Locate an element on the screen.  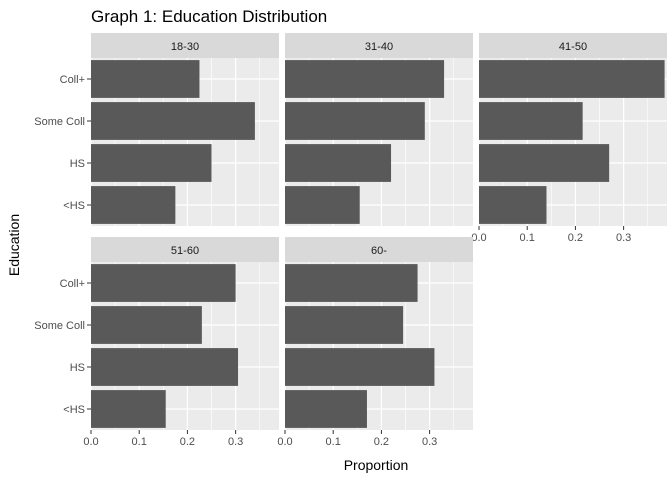
facet-strip-label: 31-40 is located at coordinates (379, 47).